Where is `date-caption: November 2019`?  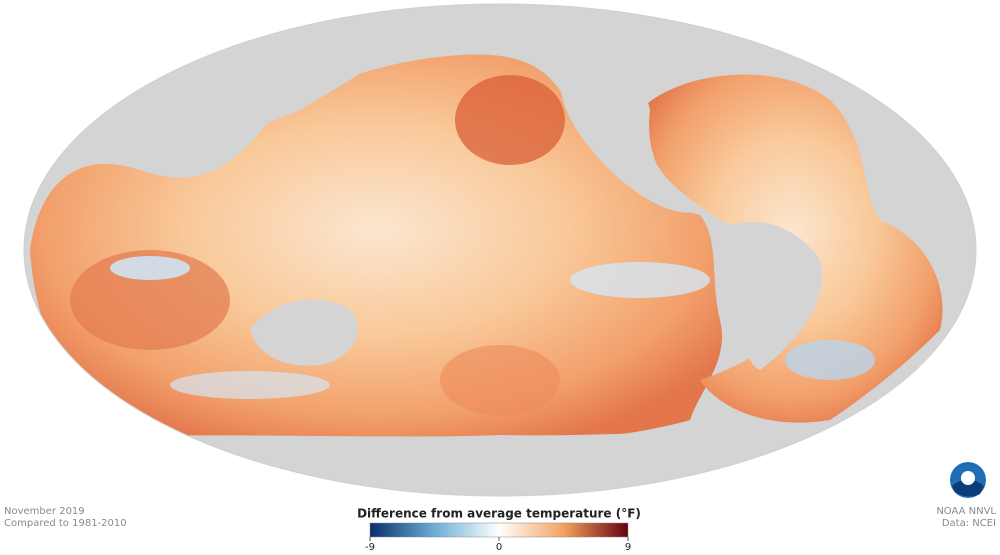 date-caption: November 2019 is located at coordinates (44, 511).